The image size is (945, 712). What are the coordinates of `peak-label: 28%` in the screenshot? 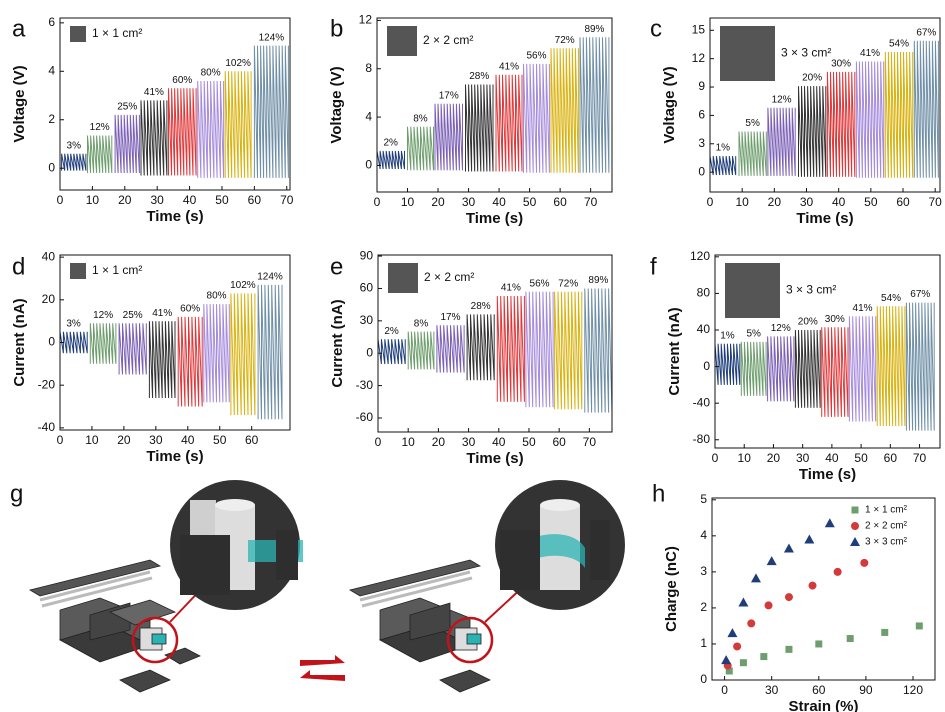 It's located at (479, 76).